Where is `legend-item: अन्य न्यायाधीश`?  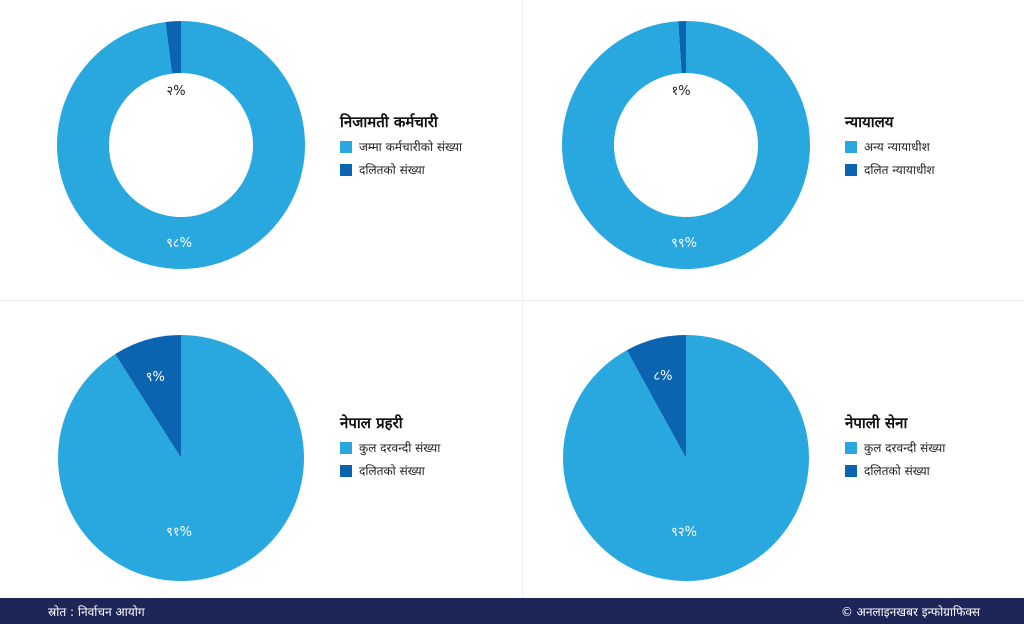
legend-item: अन्य न्यायाधीश is located at coordinates (890, 146).